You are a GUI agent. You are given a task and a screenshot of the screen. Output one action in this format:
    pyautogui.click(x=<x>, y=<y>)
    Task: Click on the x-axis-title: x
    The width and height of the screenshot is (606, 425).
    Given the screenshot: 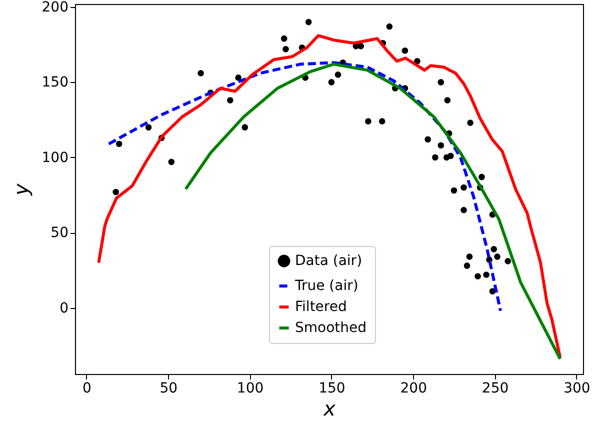 What is the action you would take?
    pyautogui.click(x=329, y=408)
    